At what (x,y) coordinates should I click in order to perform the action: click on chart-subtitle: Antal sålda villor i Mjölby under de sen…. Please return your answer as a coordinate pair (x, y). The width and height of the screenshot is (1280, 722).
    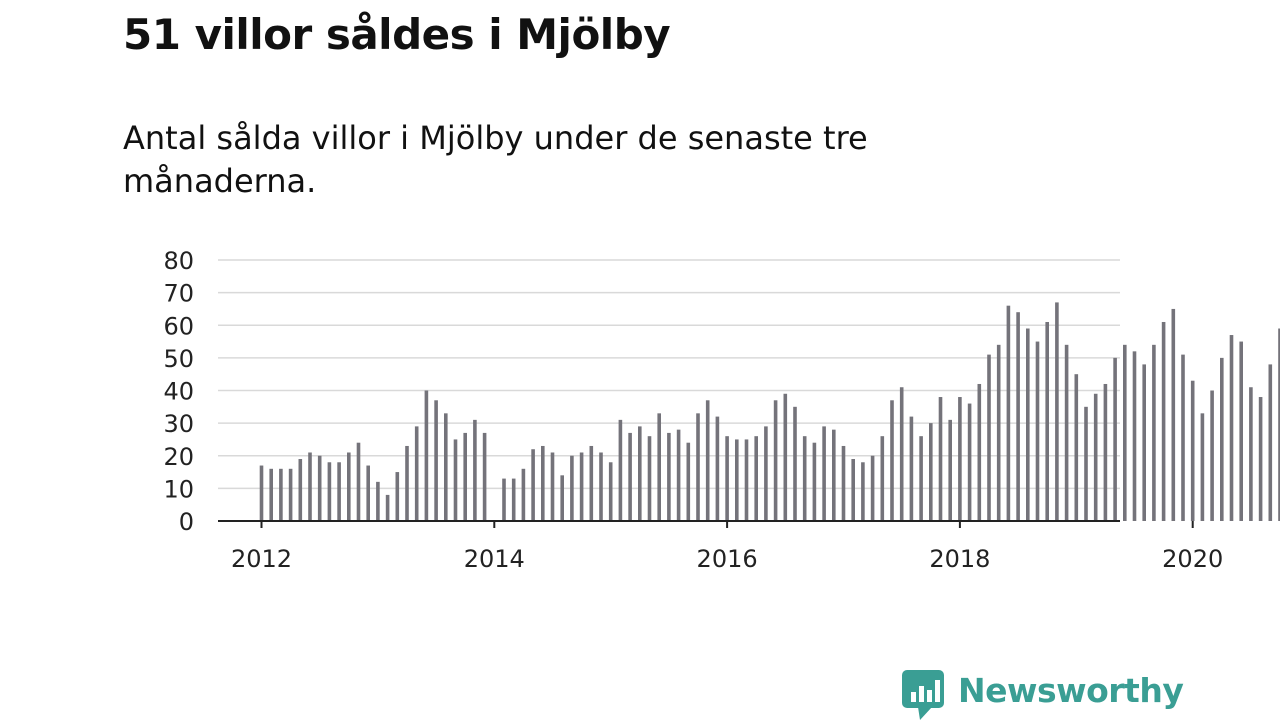
    Looking at the image, I should click on (495, 159).